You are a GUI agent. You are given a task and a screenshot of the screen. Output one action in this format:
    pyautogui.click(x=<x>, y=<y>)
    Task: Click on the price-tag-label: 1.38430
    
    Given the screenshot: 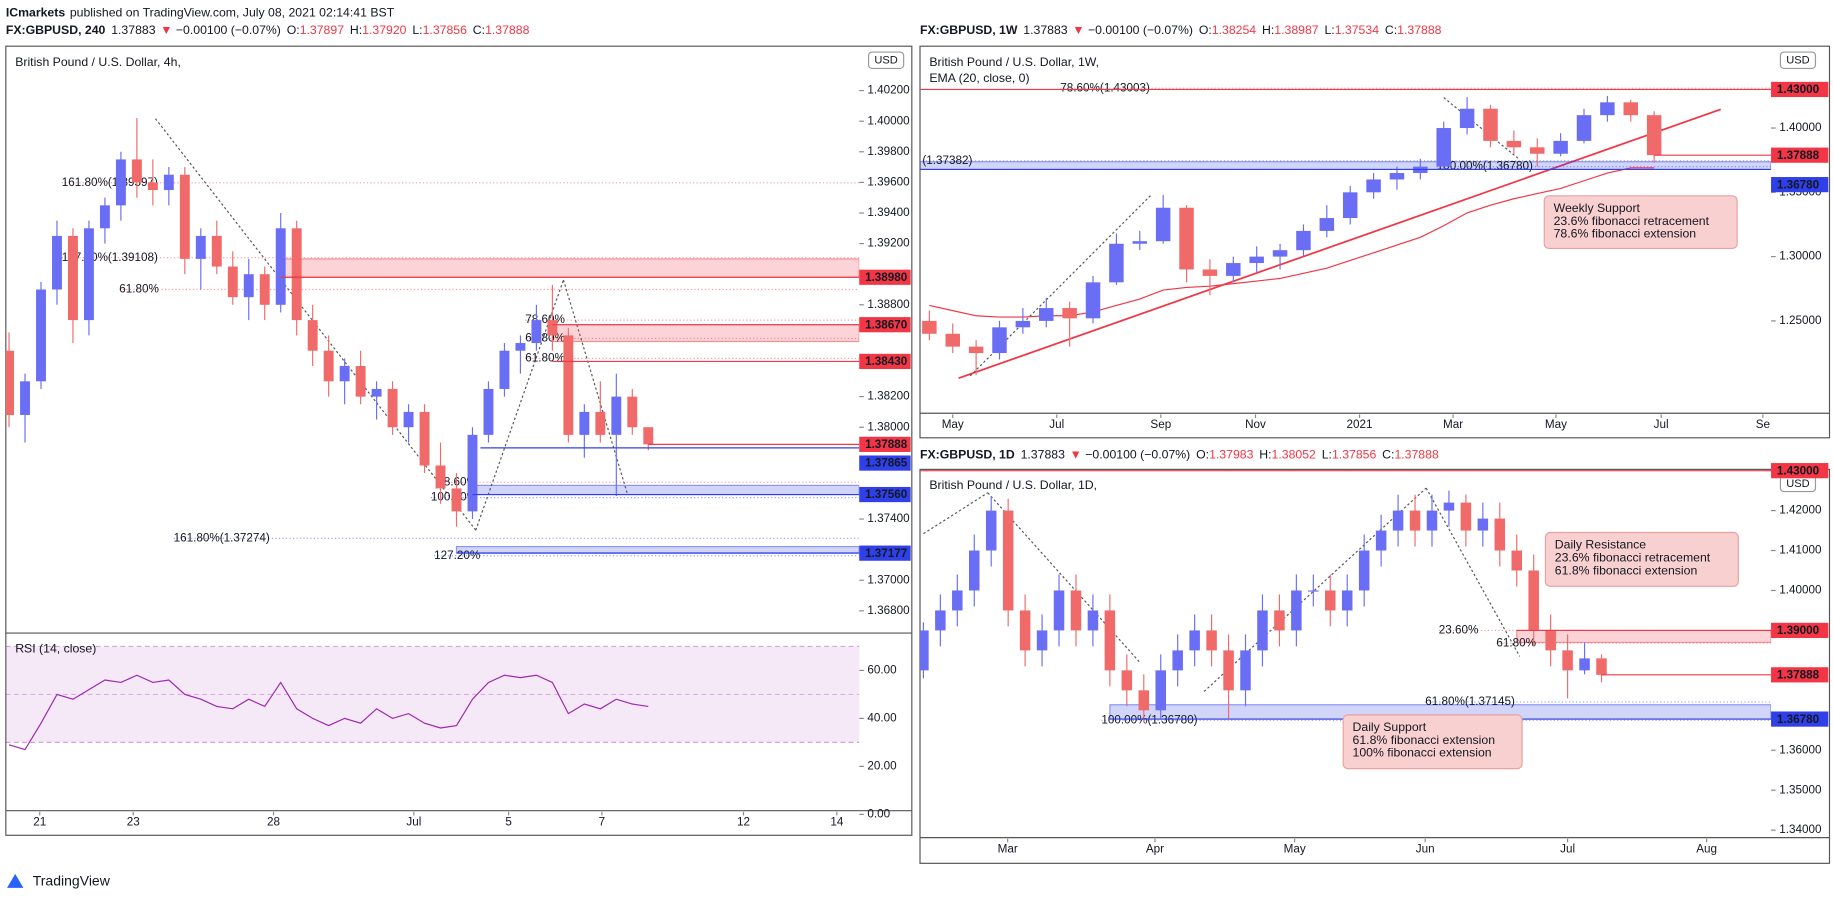 What is the action you would take?
    pyautogui.click(x=886, y=361)
    